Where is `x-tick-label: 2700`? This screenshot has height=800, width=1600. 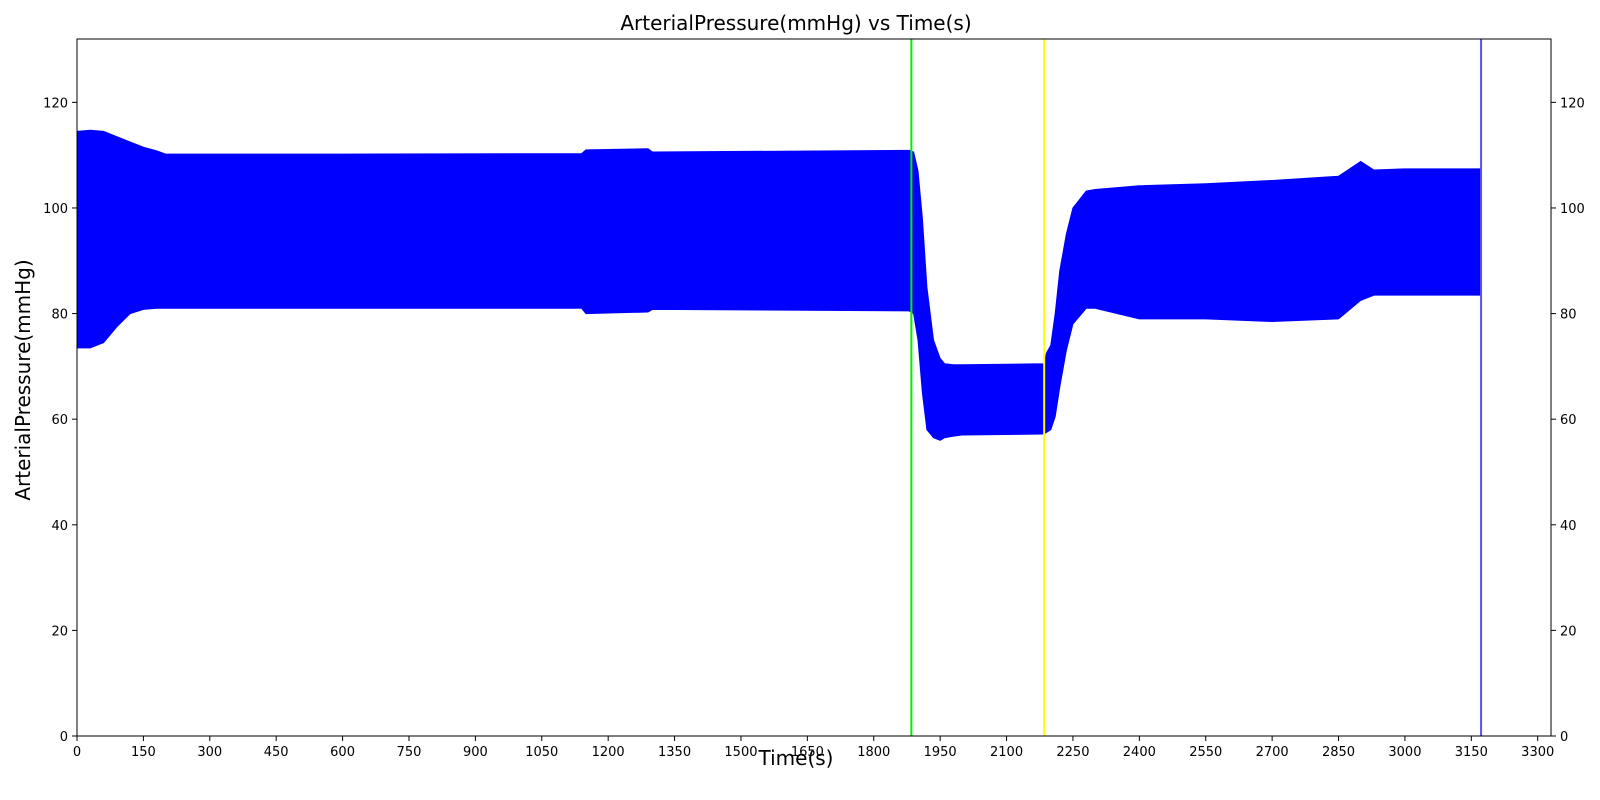 x-tick-label: 2700 is located at coordinates (1272, 752).